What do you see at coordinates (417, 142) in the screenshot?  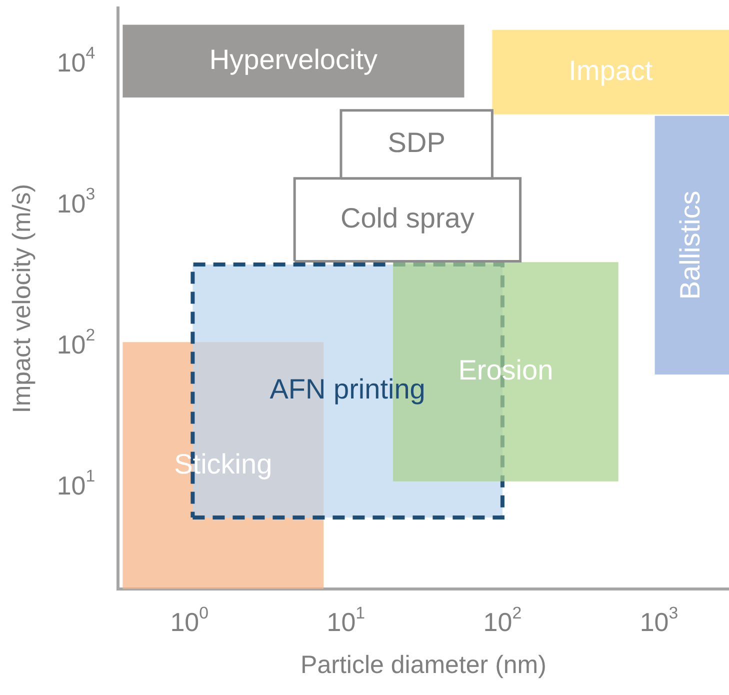 I see `series-label: SDP` at bounding box center [417, 142].